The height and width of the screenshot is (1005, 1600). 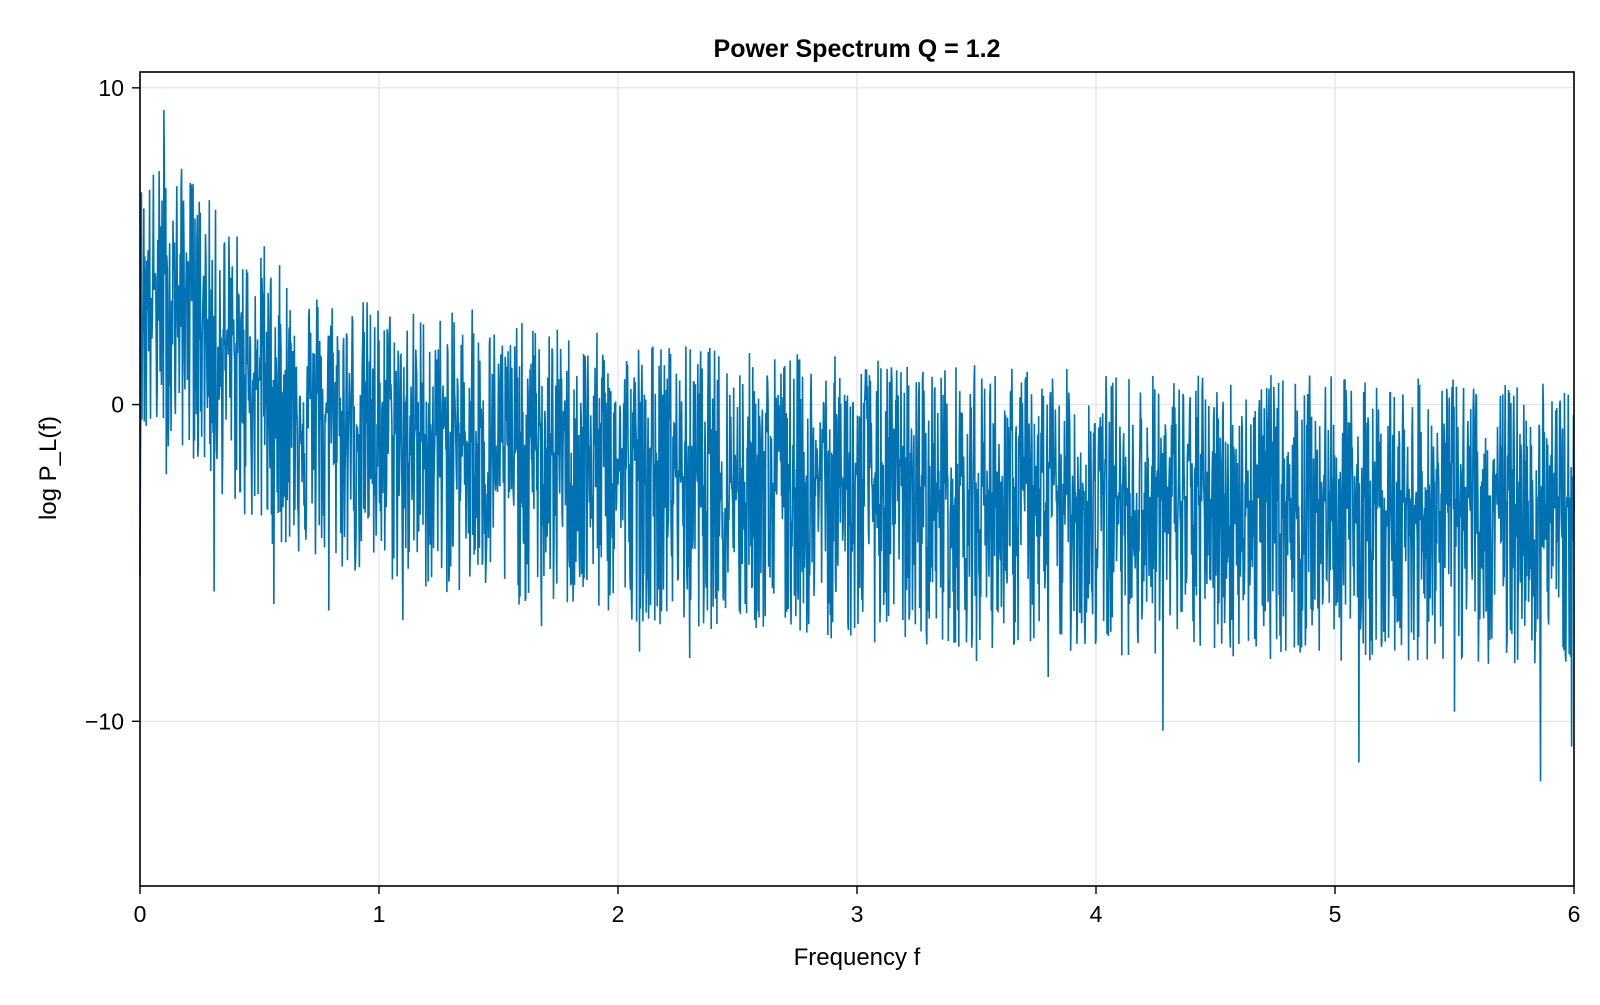 I want to click on chart-title: Power Spectrum Q = 1.2, so click(x=857, y=49).